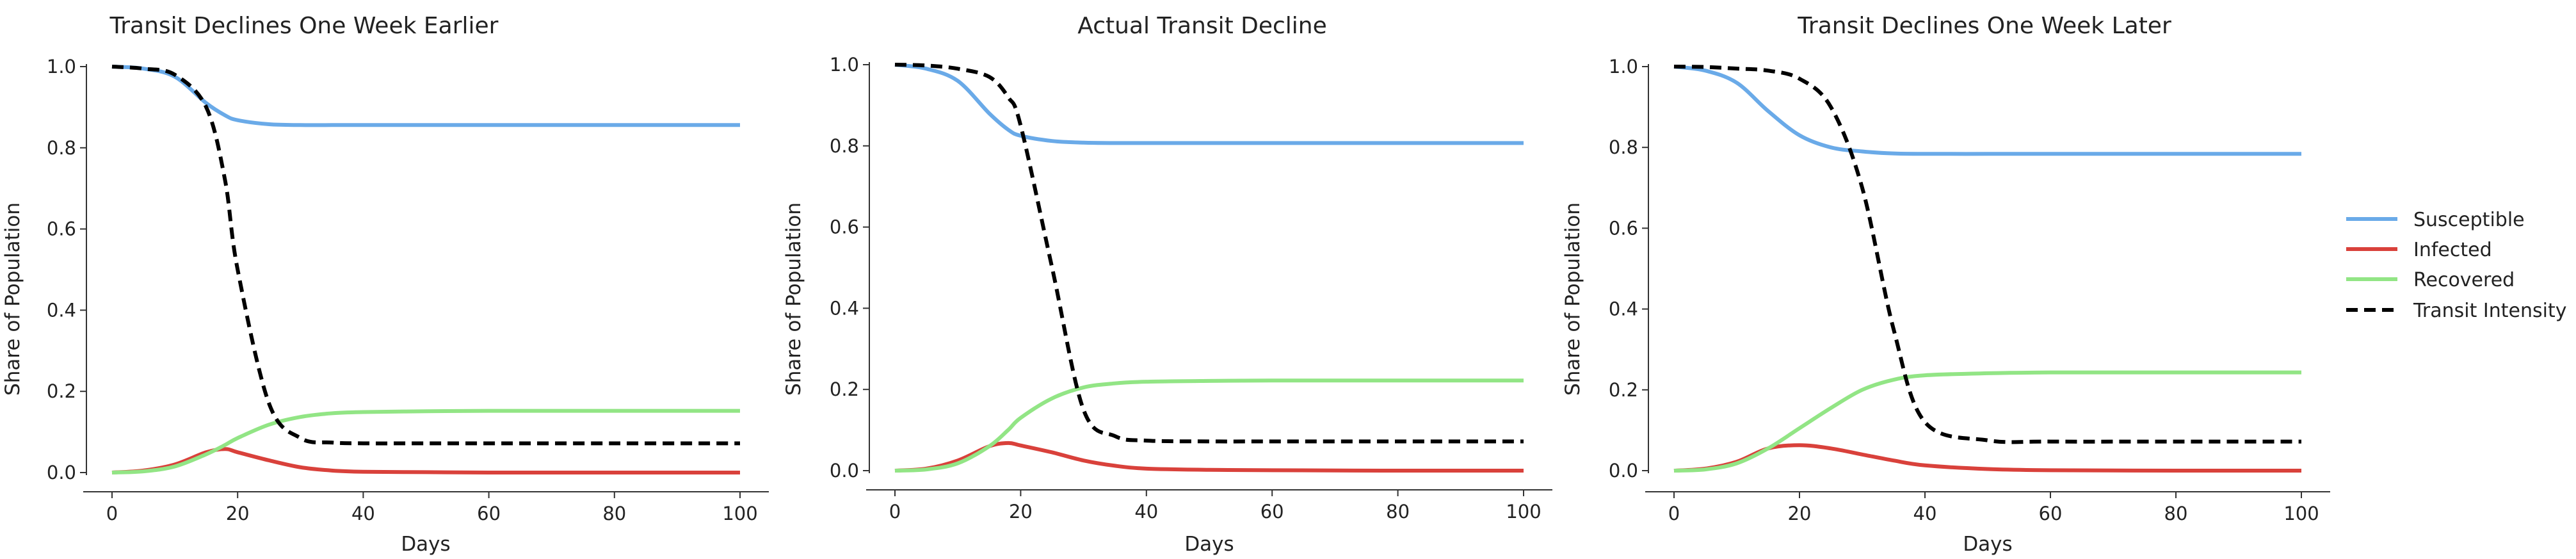 The image size is (2576, 559). What do you see at coordinates (2469, 220) in the screenshot?
I see `legend-label-susceptible: Susceptible` at bounding box center [2469, 220].